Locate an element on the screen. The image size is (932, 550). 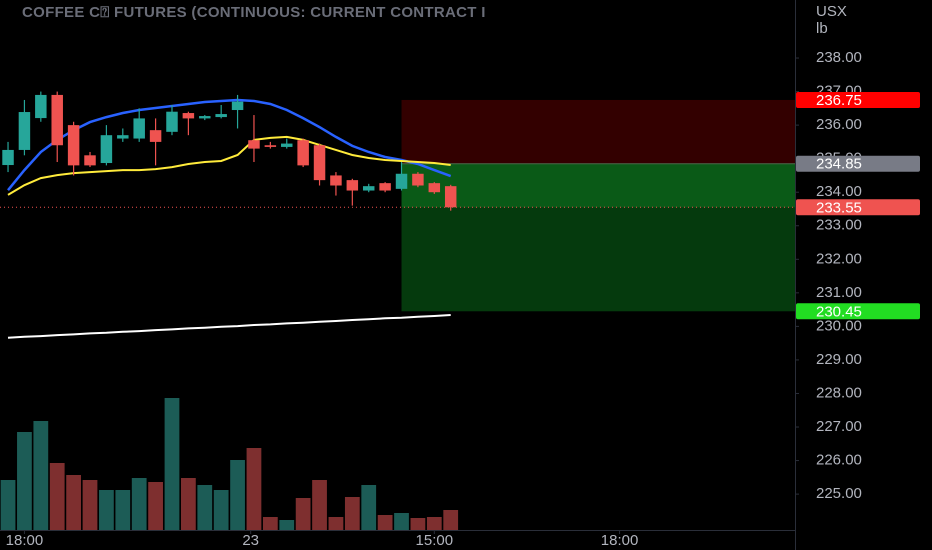
entry-price-label: 234.85 is located at coordinates (839, 164).